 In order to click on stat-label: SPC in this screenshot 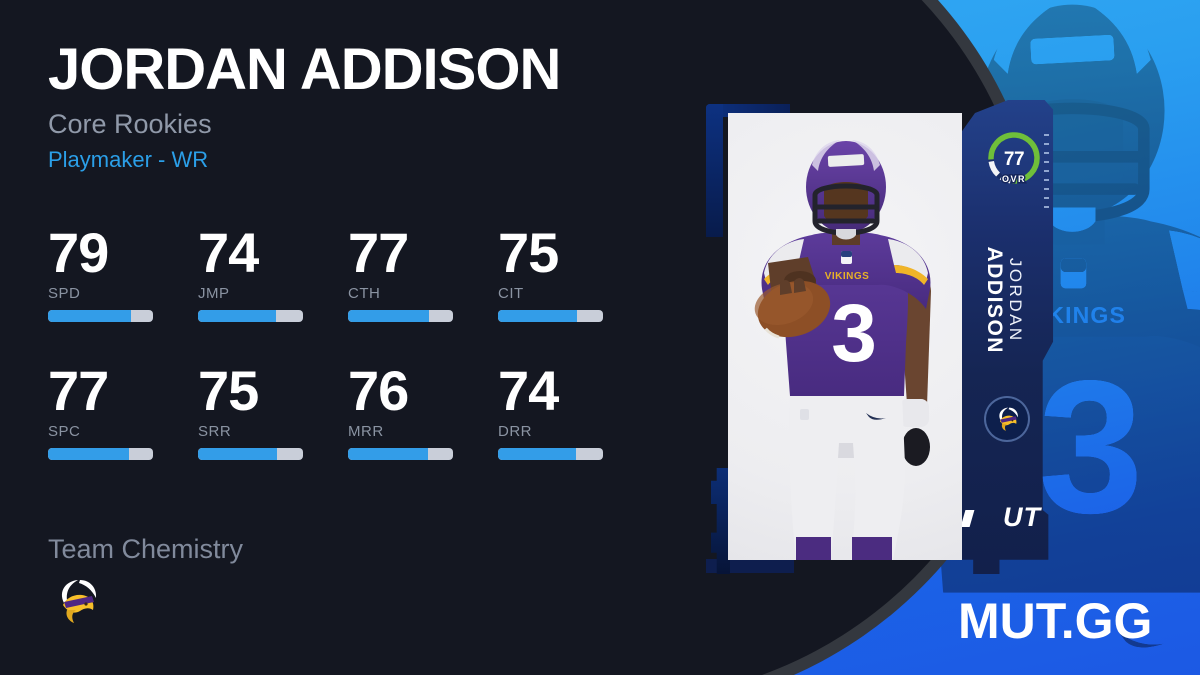, I will do `click(64, 432)`.